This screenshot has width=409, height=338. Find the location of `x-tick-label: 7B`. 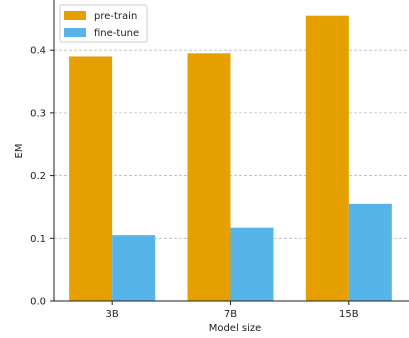

x-tick-label: 7B is located at coordinates (230, 314).